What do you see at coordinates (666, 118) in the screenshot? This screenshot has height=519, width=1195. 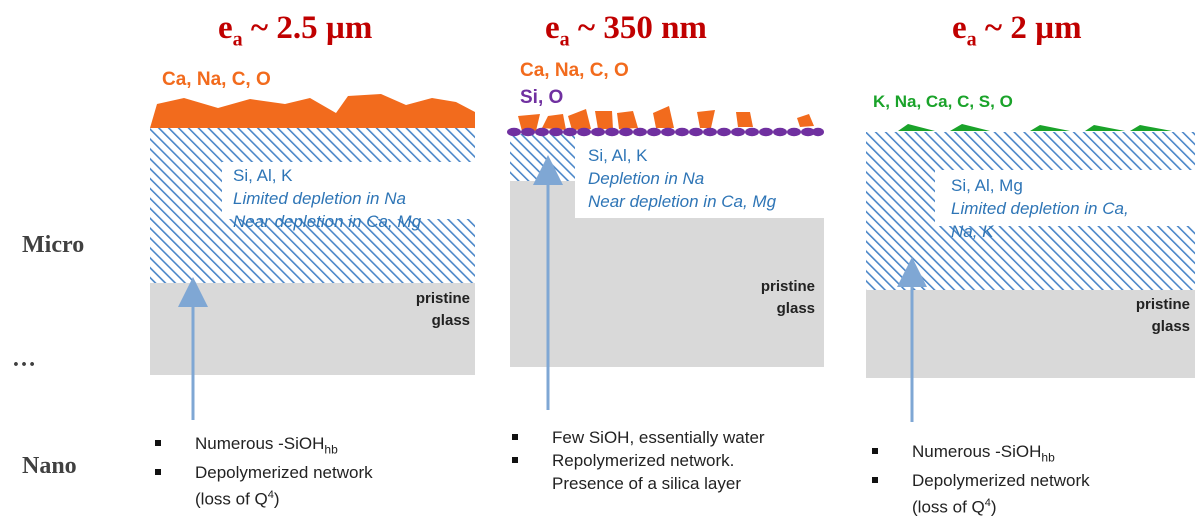 I see `panel-2-deposit` at bounding box center [666, 118].